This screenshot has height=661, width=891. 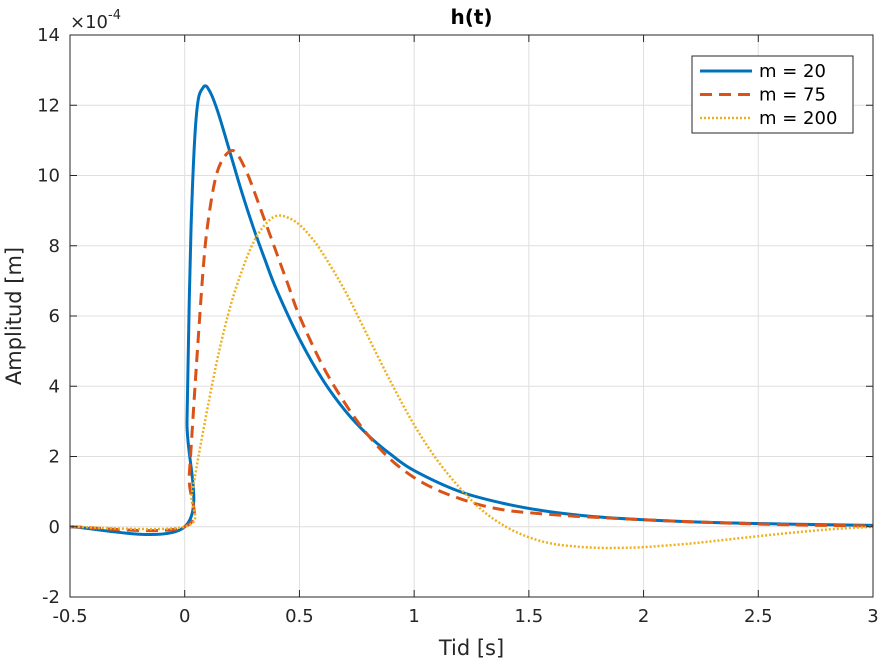 What do you see at coordinates (54, 386) in the screenshot?
I see `y-tick-label: 4` at bounding box center [54, 386].